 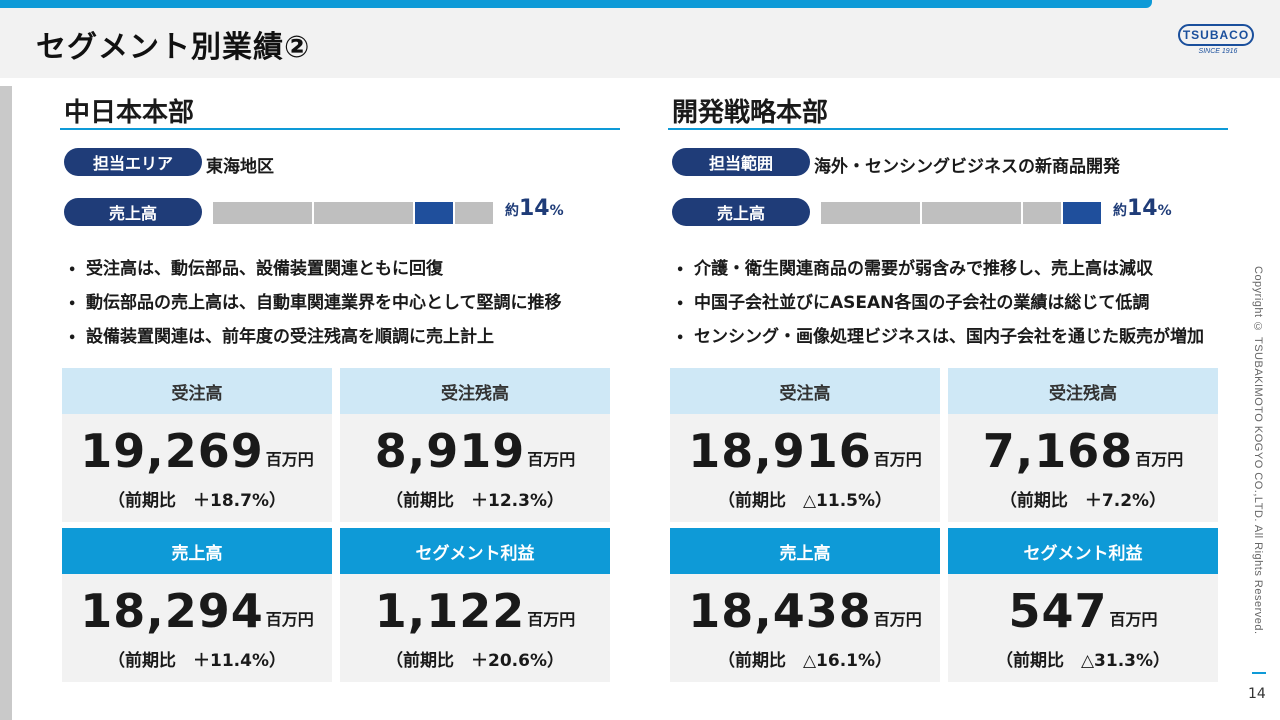 I want to click on area-label-pill: 担当エリア, so click(x=133, y=162).